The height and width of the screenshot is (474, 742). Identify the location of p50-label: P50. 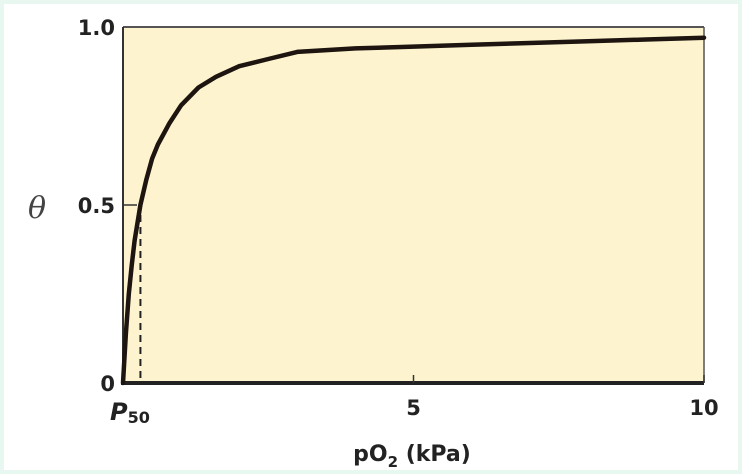
(130, 412).